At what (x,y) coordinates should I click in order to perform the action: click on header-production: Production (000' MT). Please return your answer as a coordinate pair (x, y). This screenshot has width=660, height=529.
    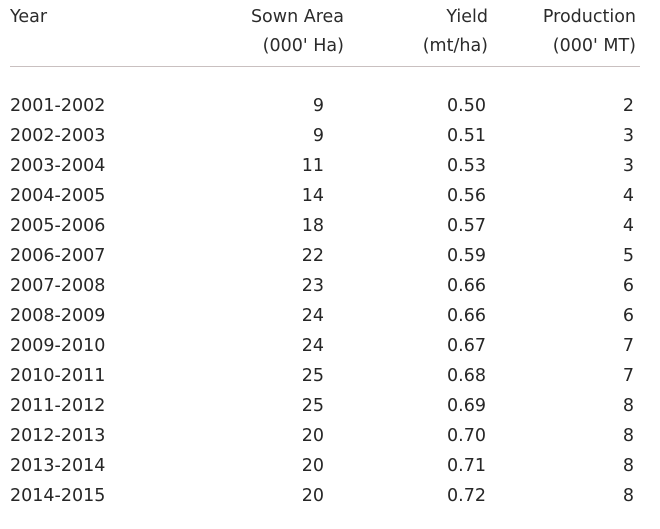
    Looking at the image, I should click on (589, 32).